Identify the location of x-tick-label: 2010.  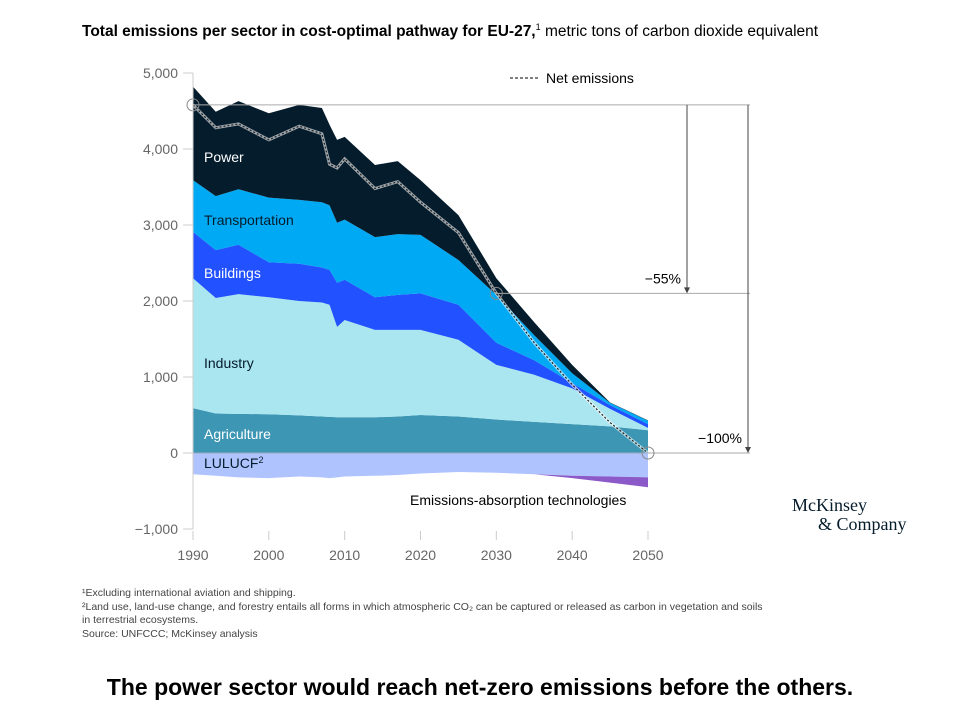
(344, 555).